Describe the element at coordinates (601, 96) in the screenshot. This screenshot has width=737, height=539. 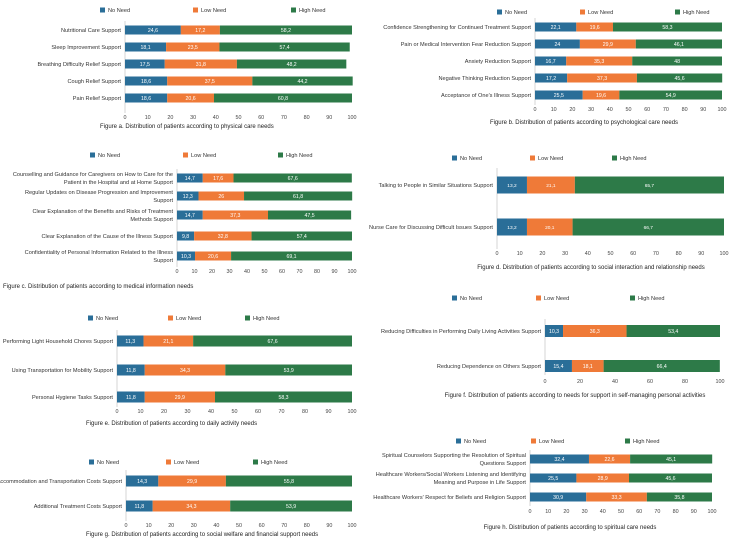
I see `data-label: 19,6` at that location.